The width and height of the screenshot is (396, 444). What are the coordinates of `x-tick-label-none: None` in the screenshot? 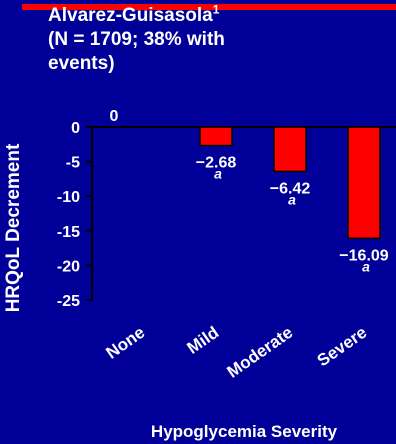 It's located at (126, 343).